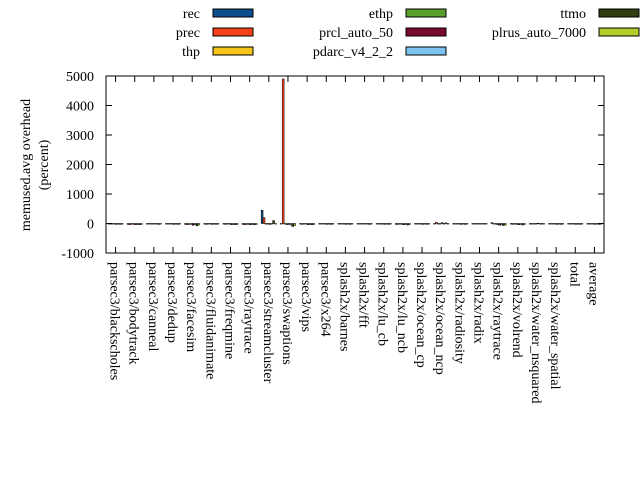 The image size is (640, 480). What do you see at coordinates (426, 13) in the screenshot?
I see `legend-swatch-ethp` at bounding box center [426, 13].